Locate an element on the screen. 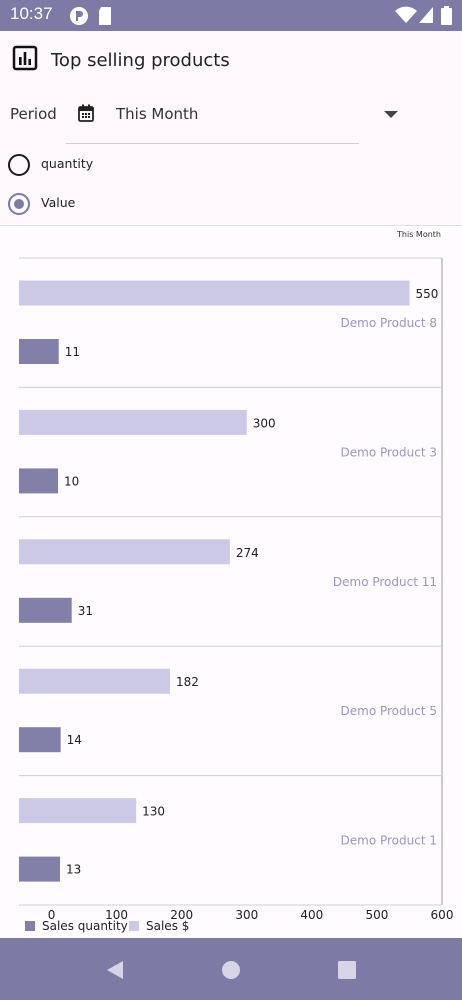  x-tick-label: 0 is located at coordinates (52, 915).